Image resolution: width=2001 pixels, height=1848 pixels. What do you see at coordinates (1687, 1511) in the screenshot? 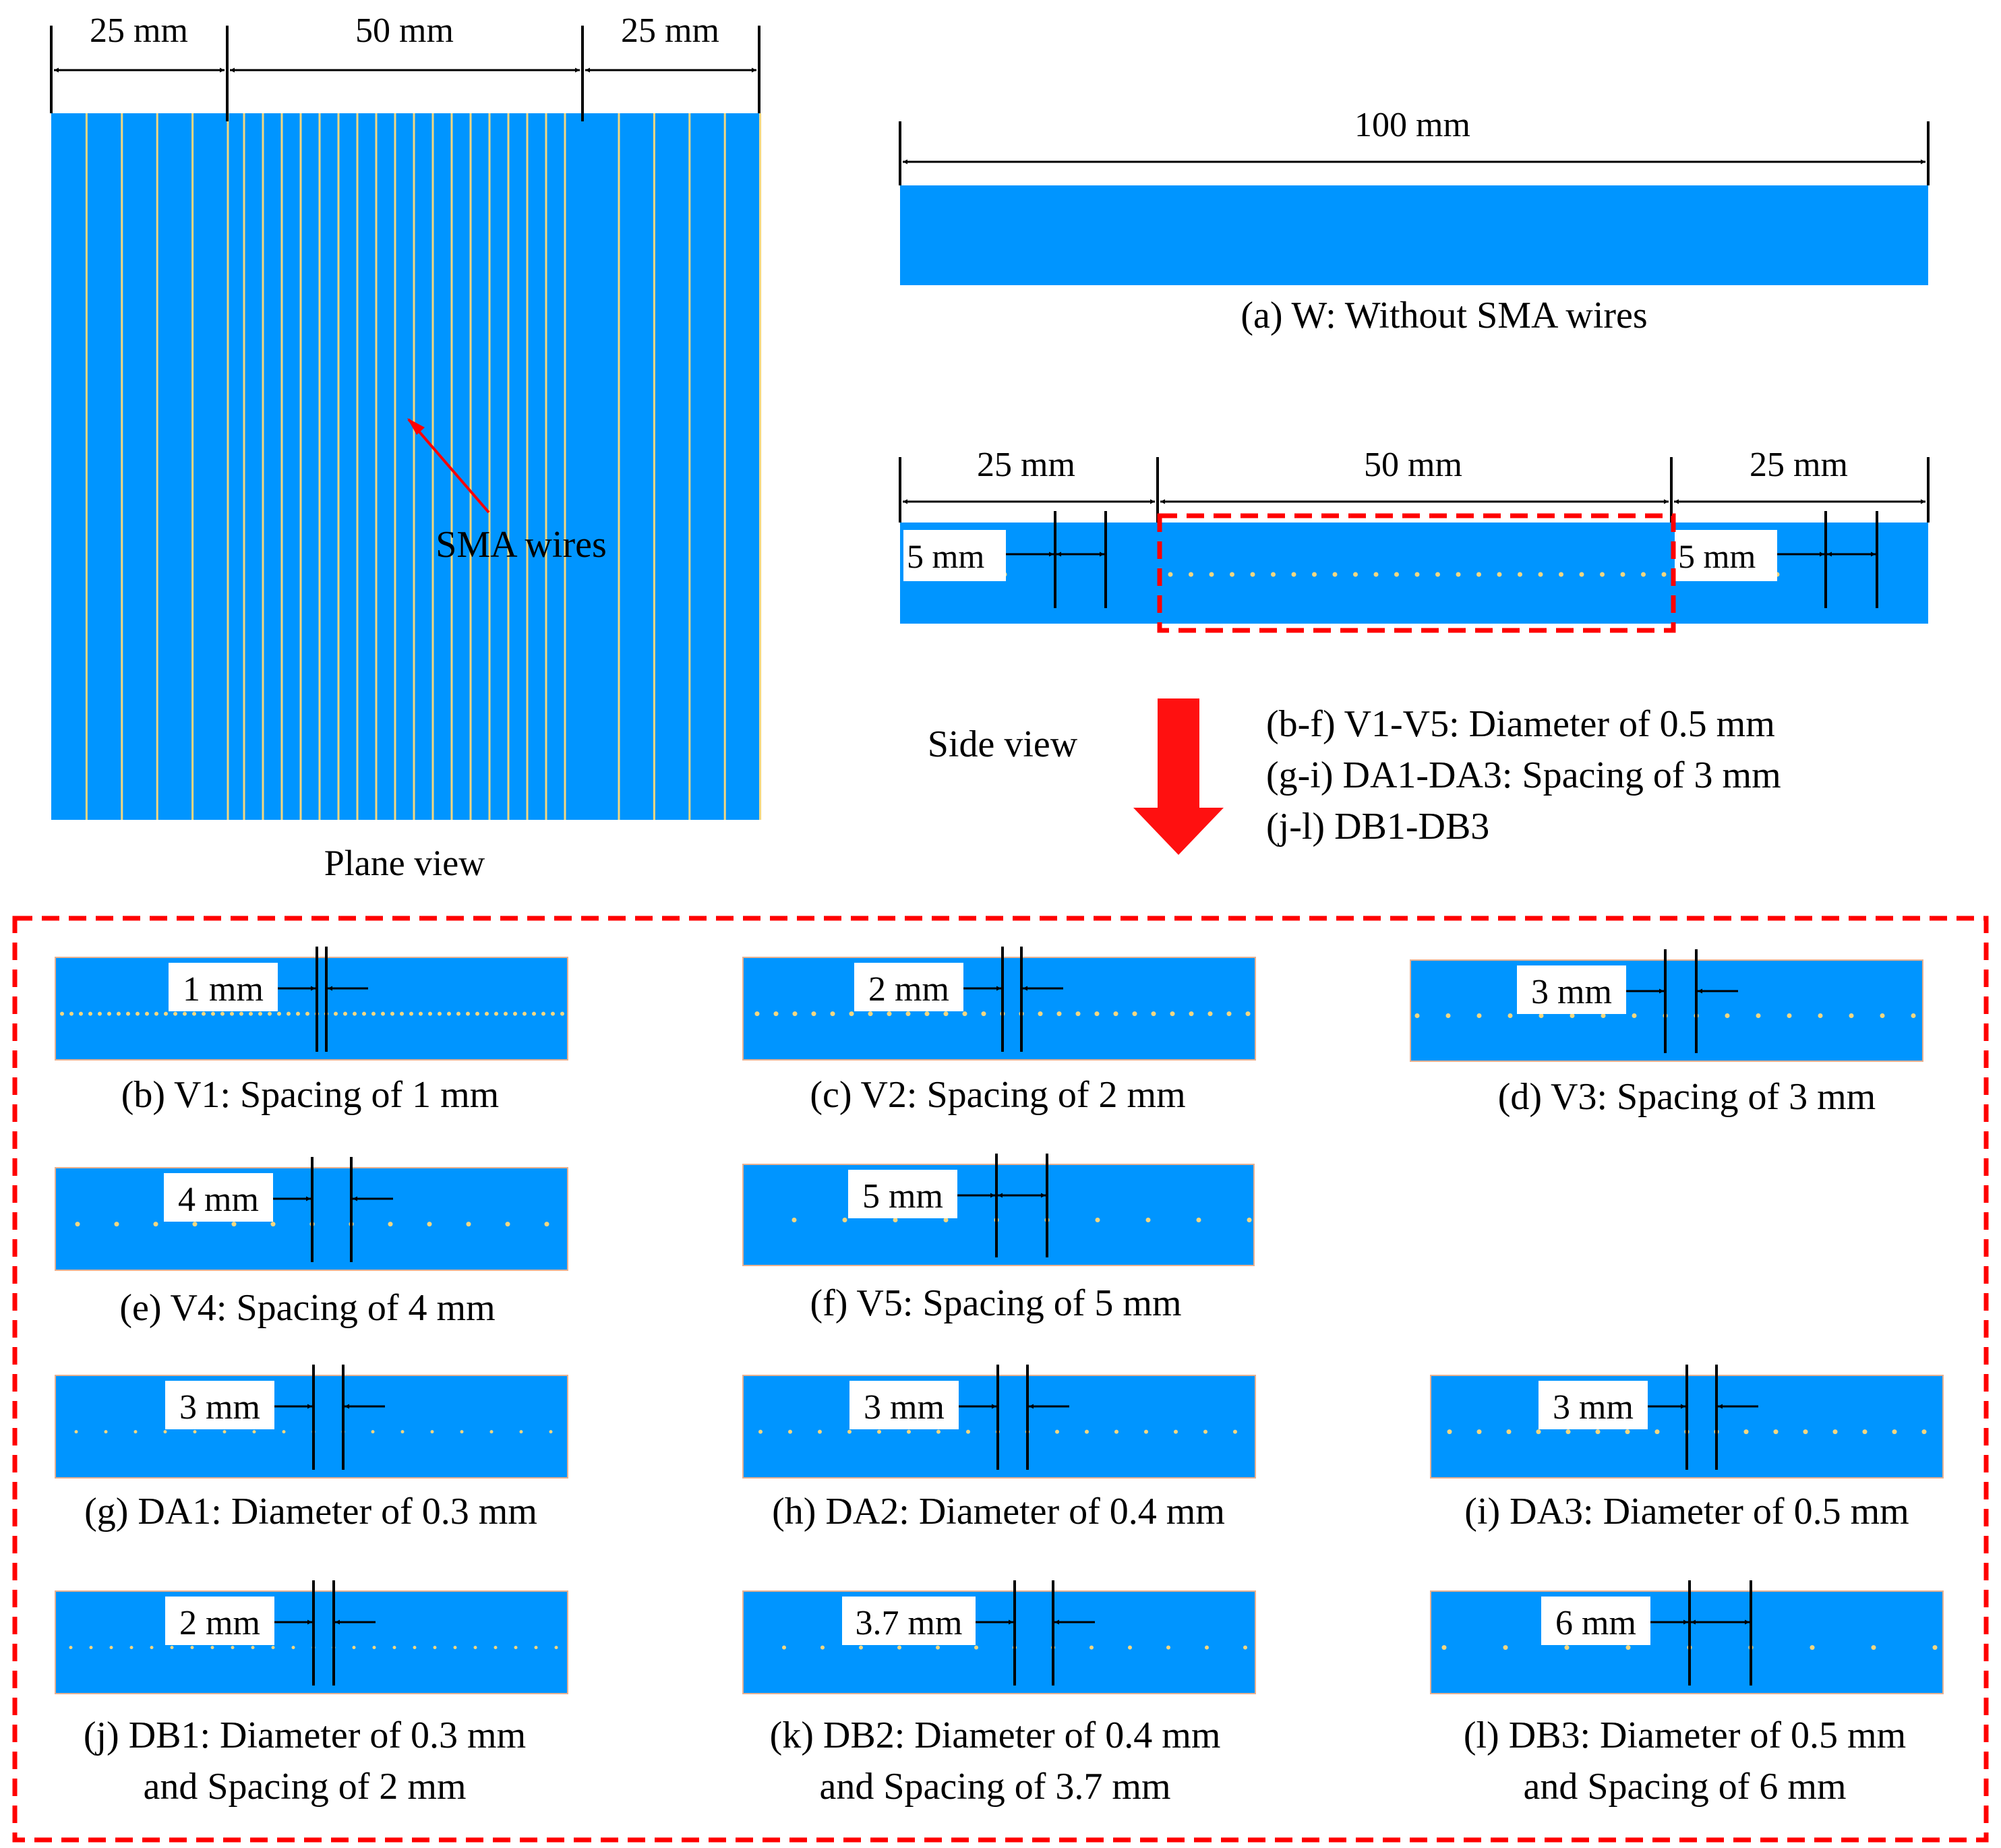
I see `specimen-caption-line-0: (i) DA3: Diameter of 0.5 mm` at bounding box center [1687, 1511].